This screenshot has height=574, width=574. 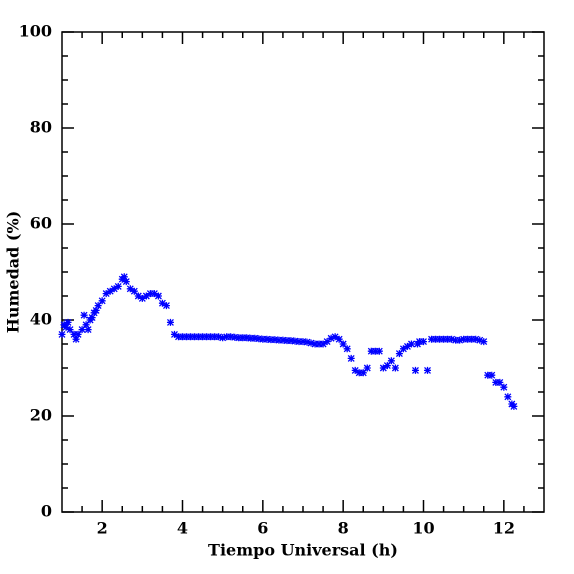 I want to click on y-tick-label: 80, so click(x=41, y=127).